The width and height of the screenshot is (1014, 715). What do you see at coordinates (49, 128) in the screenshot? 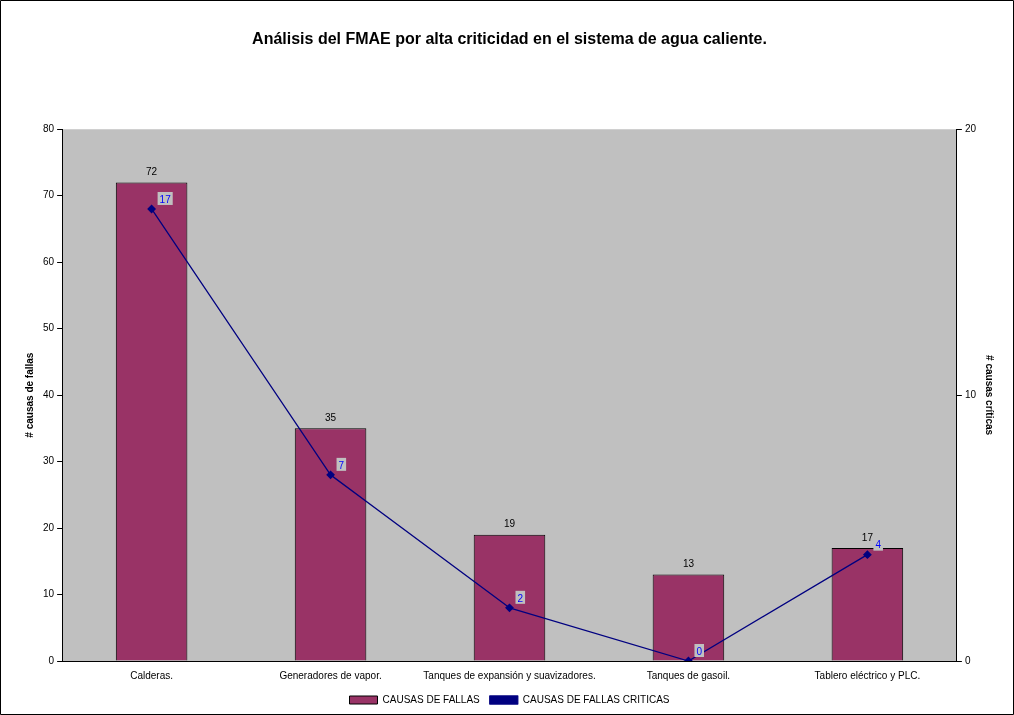
I see `y-tick-label: 80` at bounding box center [49, 128].